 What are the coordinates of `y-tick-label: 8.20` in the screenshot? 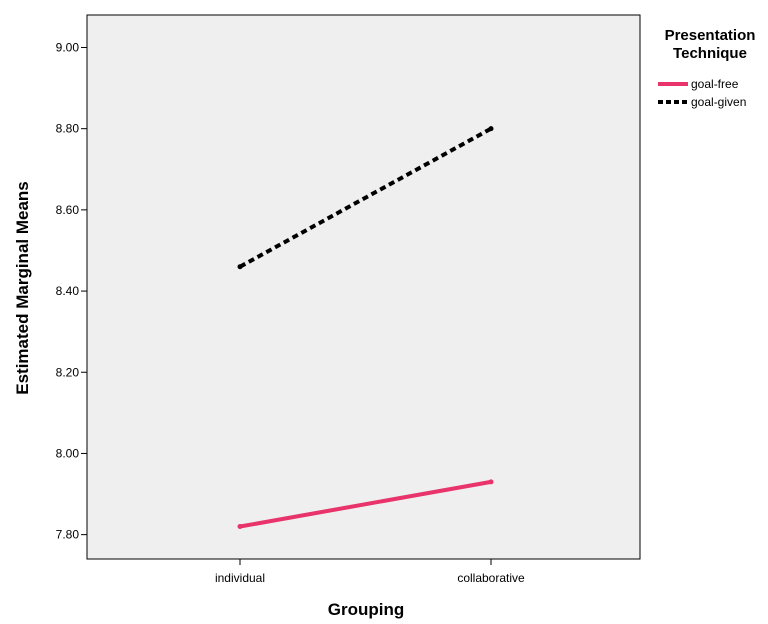 It's located at (68, 372).